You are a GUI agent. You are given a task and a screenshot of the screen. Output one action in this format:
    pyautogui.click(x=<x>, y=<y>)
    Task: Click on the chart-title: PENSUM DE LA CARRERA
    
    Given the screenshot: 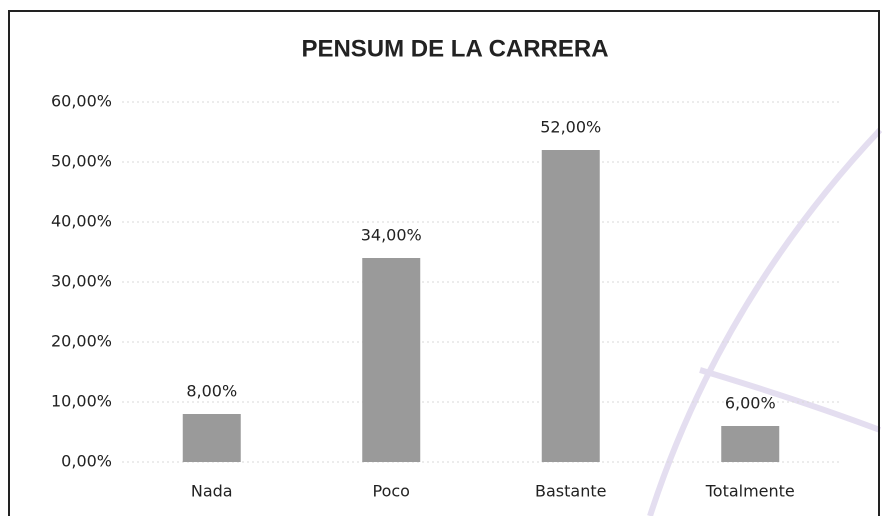 What is the action you would take?
    pyautogui.click(x=454, y=48)
    